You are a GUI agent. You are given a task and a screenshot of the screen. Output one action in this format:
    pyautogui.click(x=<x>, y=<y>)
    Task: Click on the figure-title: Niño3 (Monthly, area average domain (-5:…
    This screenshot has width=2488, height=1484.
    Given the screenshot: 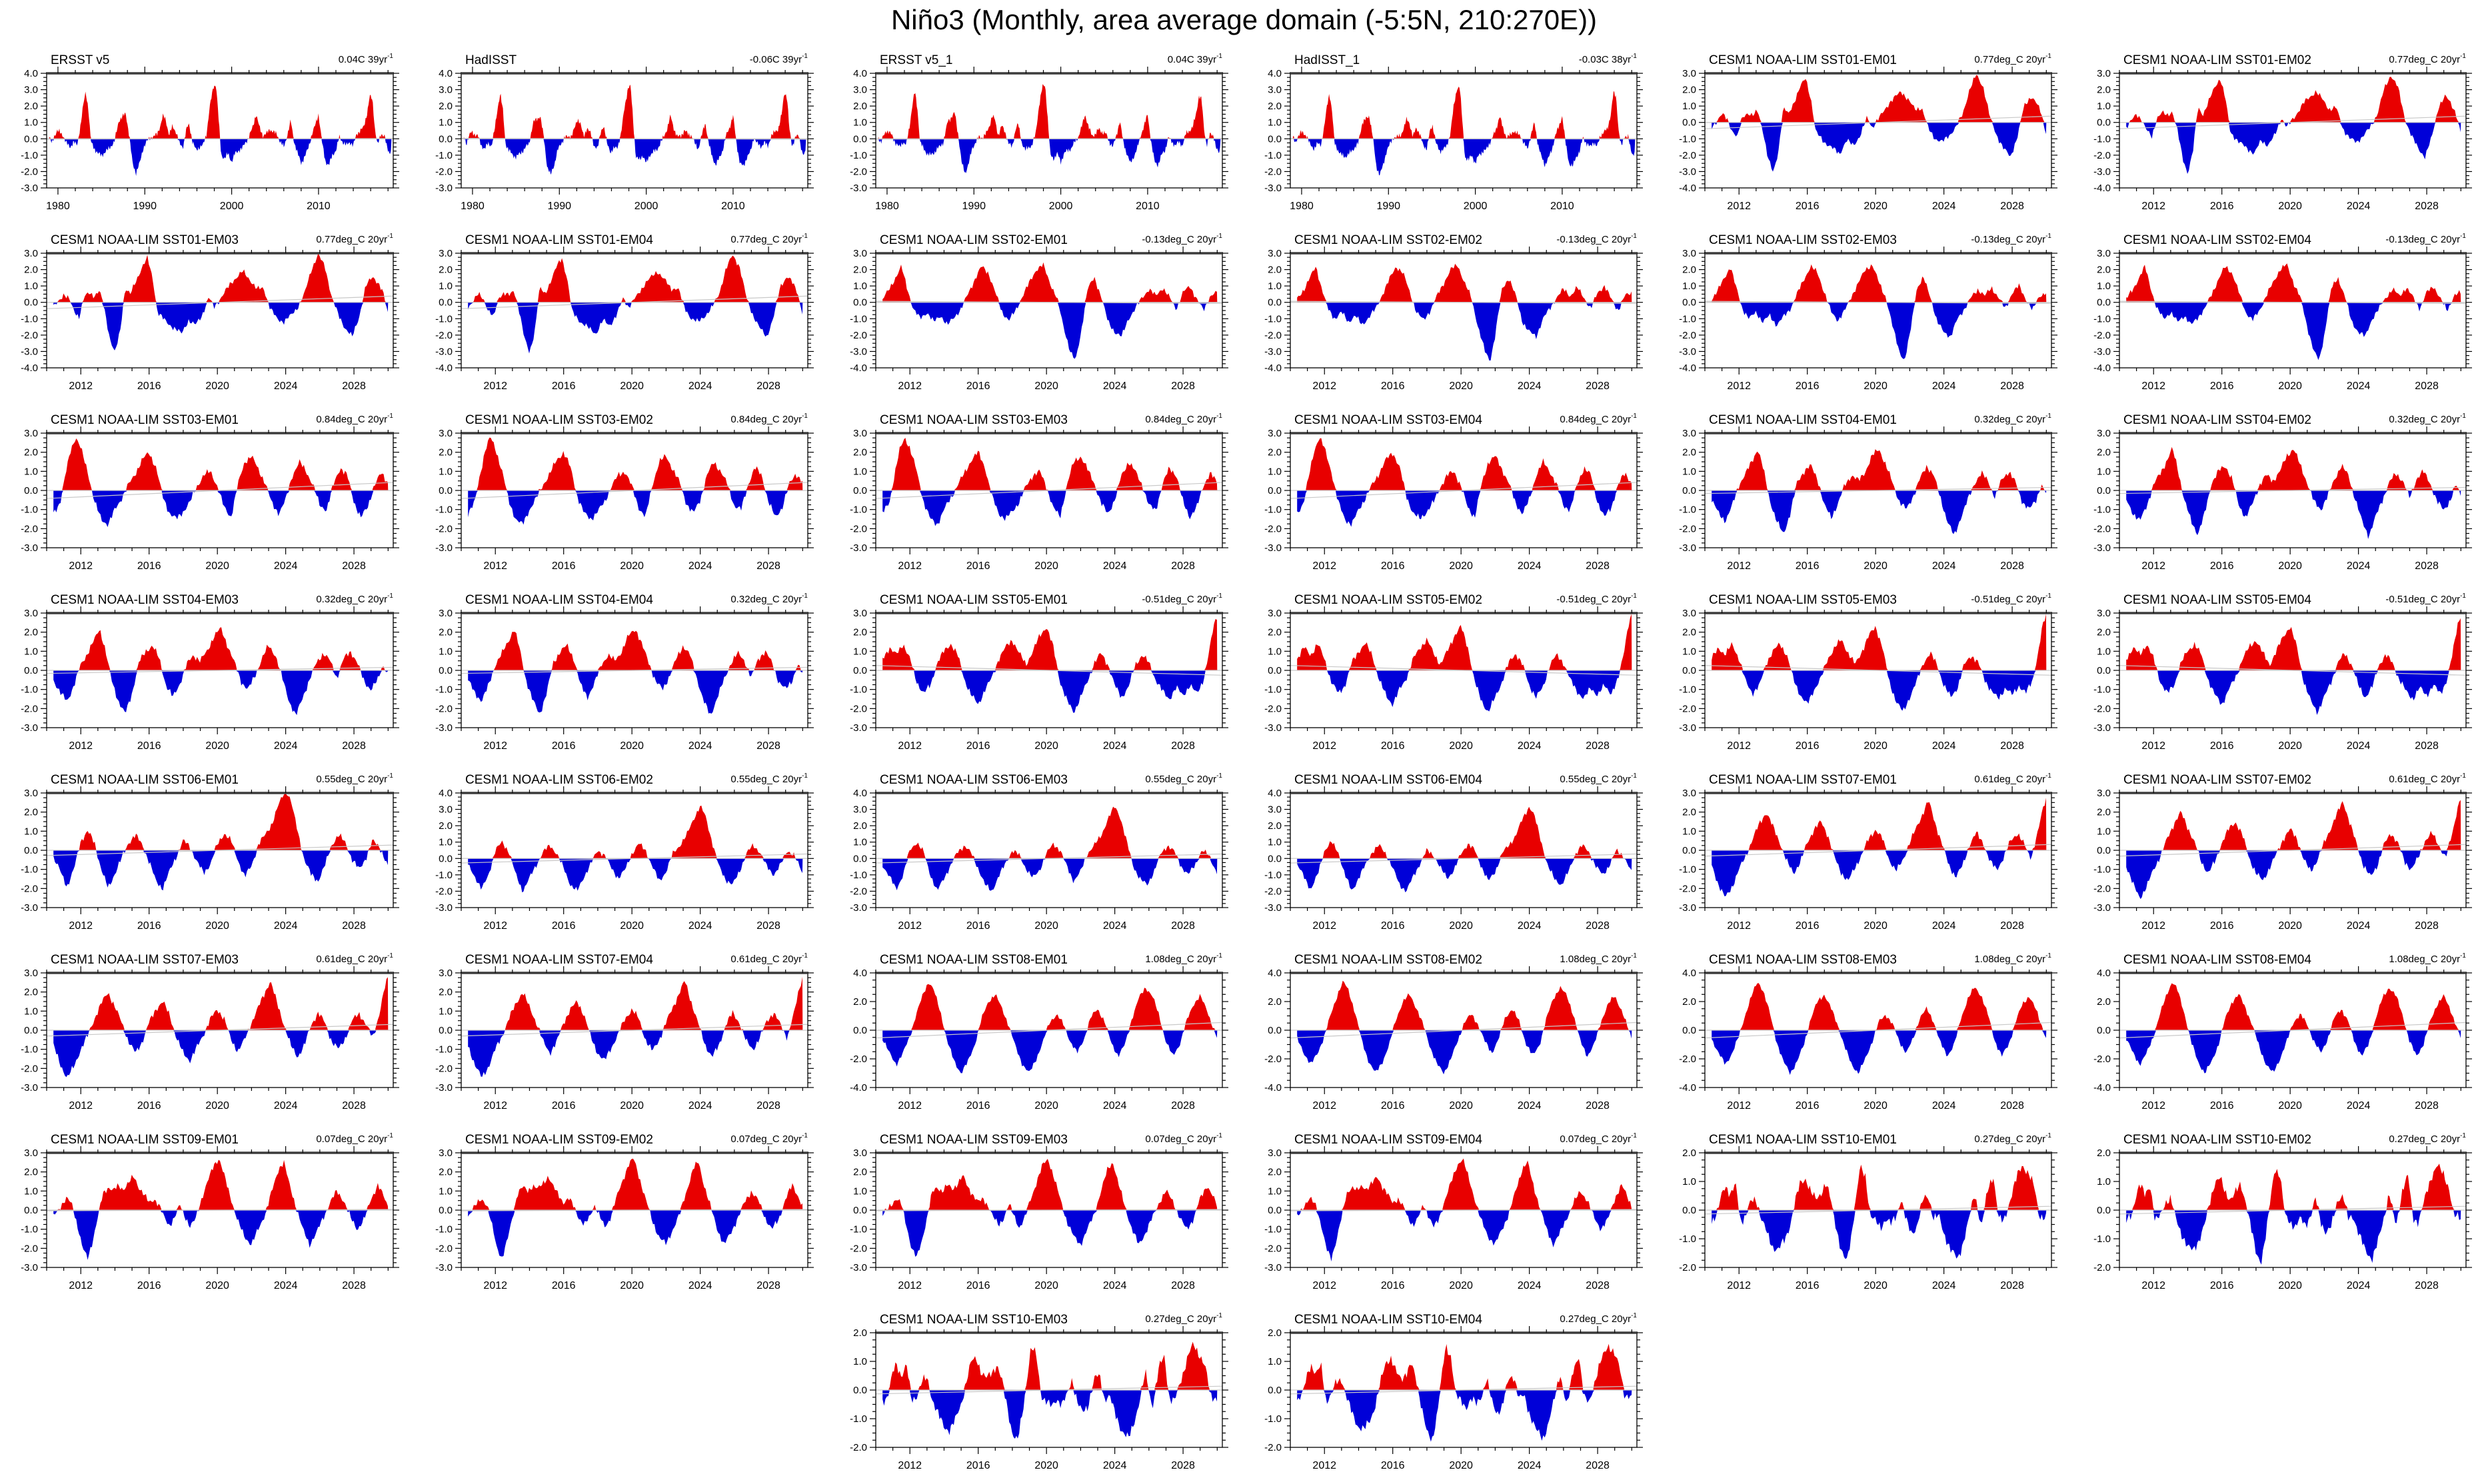 What is the action you would take?
    pyautogui.click(x=1244, y=19)
    